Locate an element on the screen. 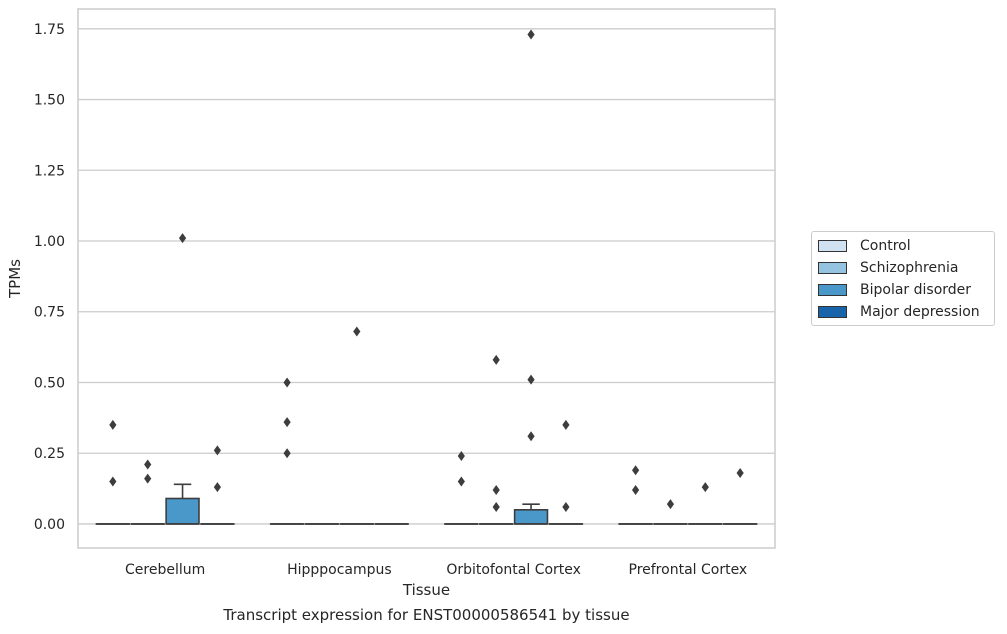 Image resolution: width=1007 pixels, height=634 pixels. x-tick-label: Orbitofontal Cortex is located at coordinates (513, 570).